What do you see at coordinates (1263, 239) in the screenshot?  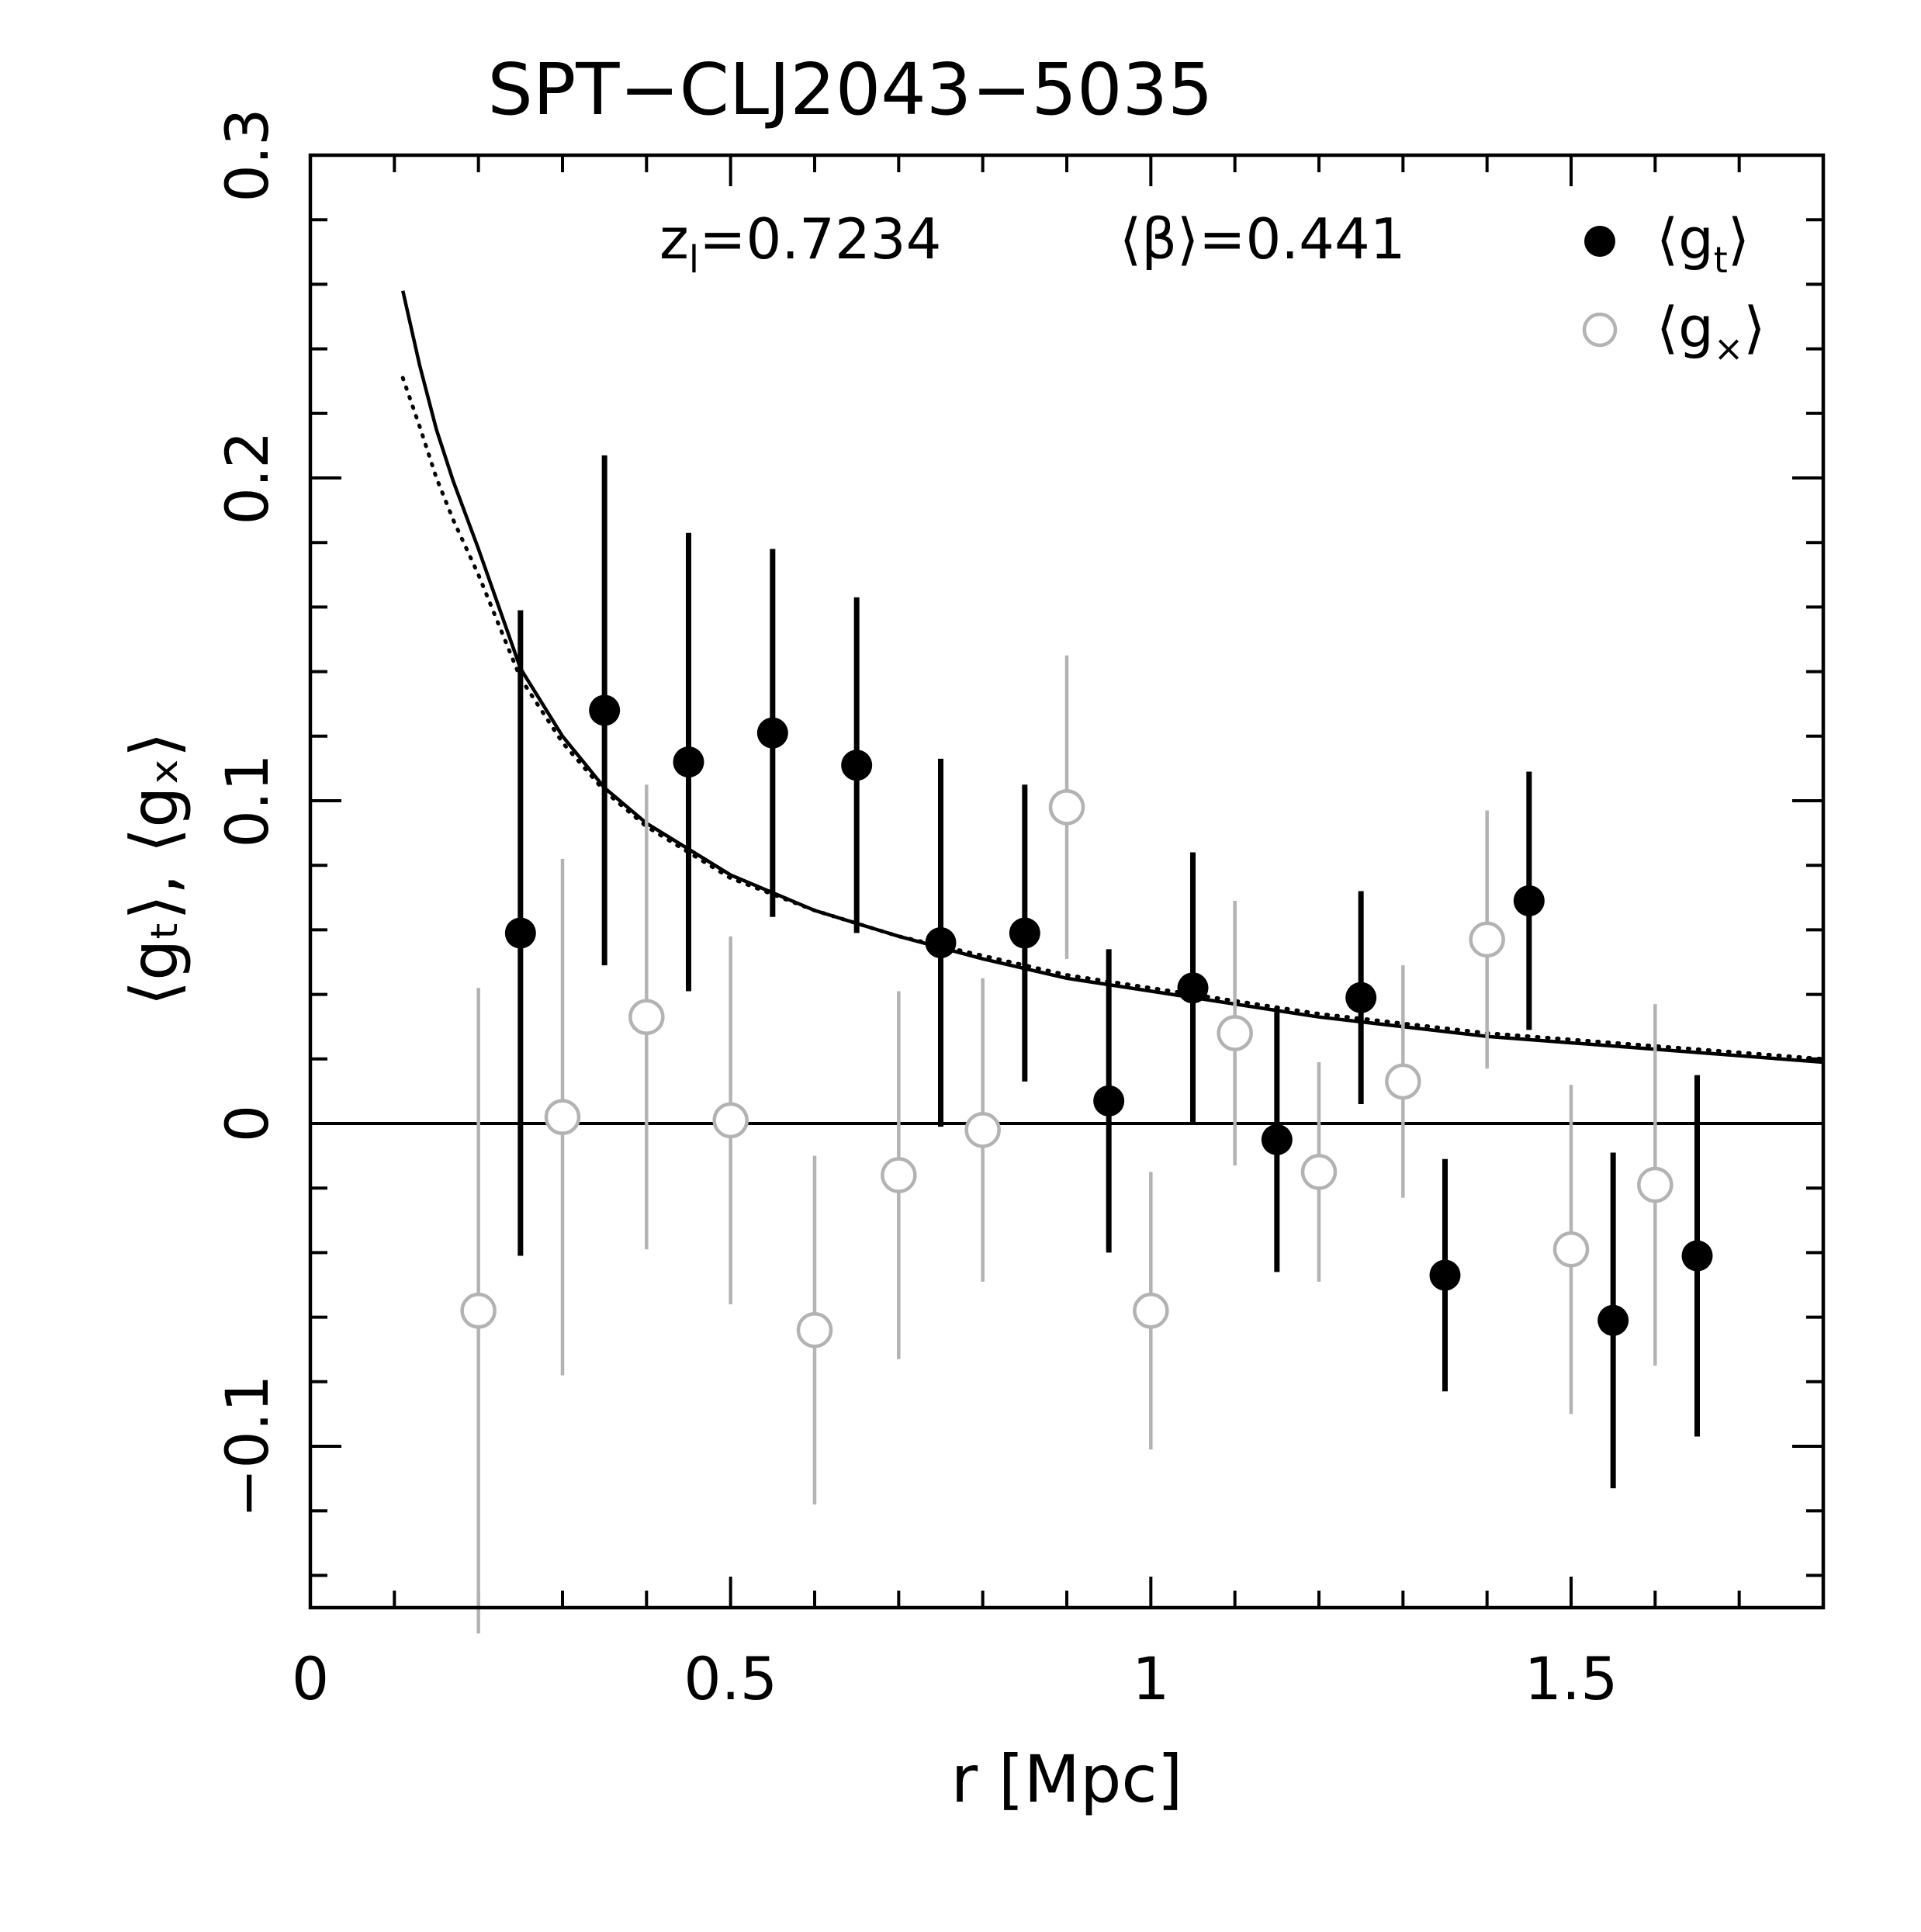 I see `beta-annotation: ⟨β⟩=0.441` at bounding box center [1263, 239].